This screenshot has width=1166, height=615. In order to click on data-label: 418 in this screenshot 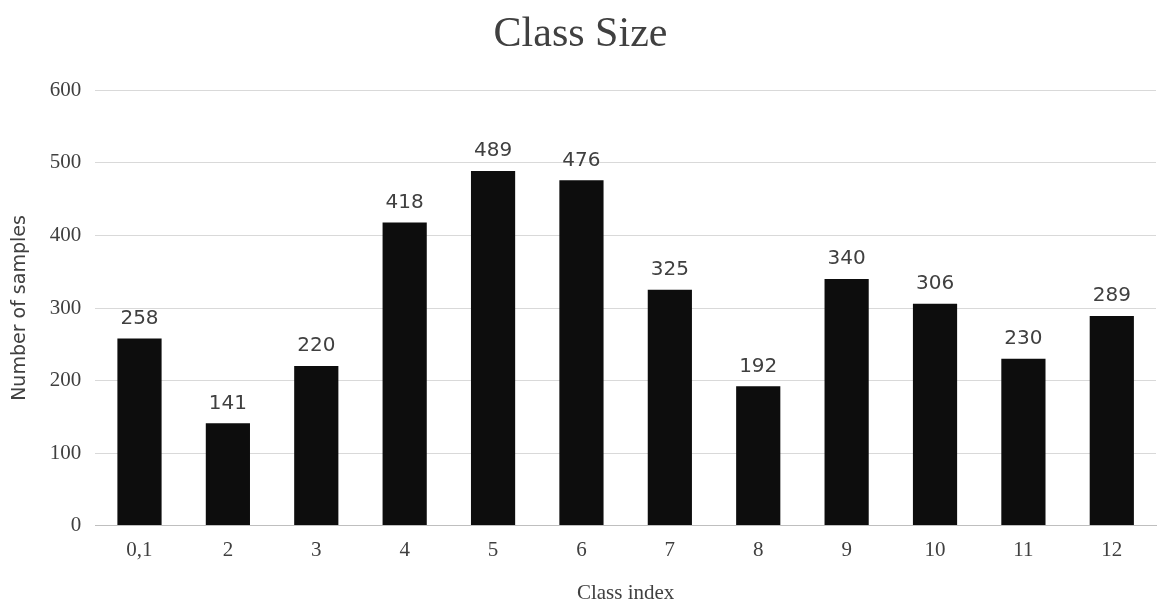, I will do `click(404, 200)`.